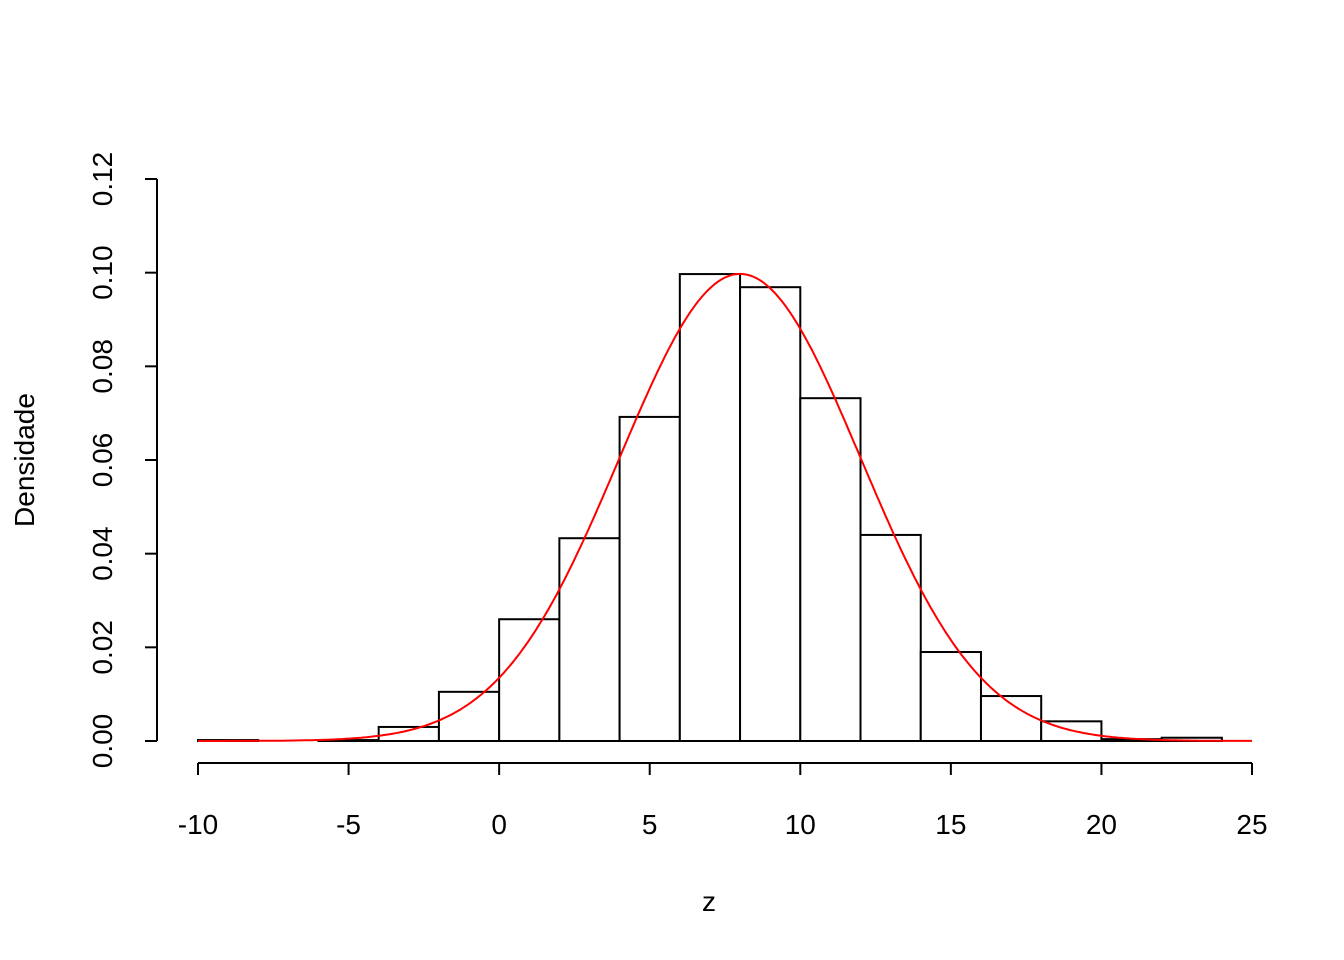 Image resolution: width=1344 pixels, height=960 pixels. What do you see at coordinates (709, 901) in the screenshot?
I see `x-axis-label: z` at bounding box center [709, 901].